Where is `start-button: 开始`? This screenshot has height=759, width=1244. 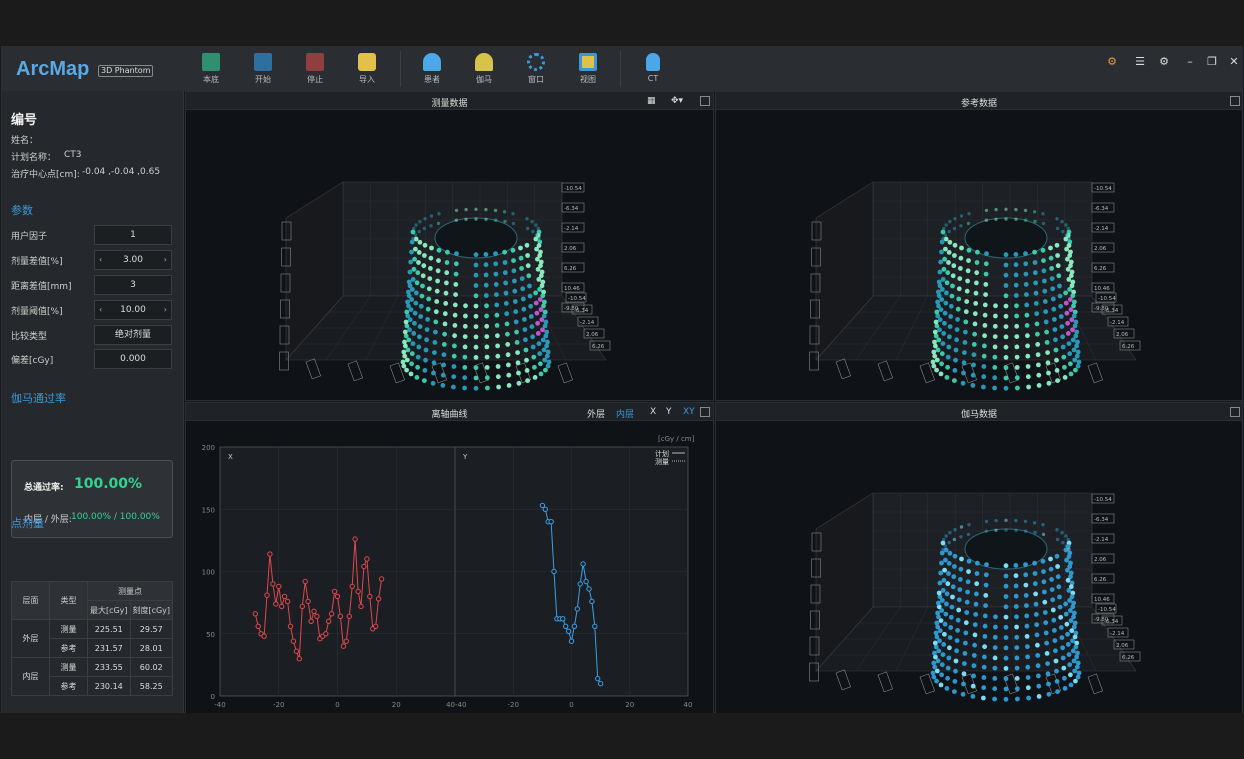 start-button: 开始 is located at coordinates (263, 71).